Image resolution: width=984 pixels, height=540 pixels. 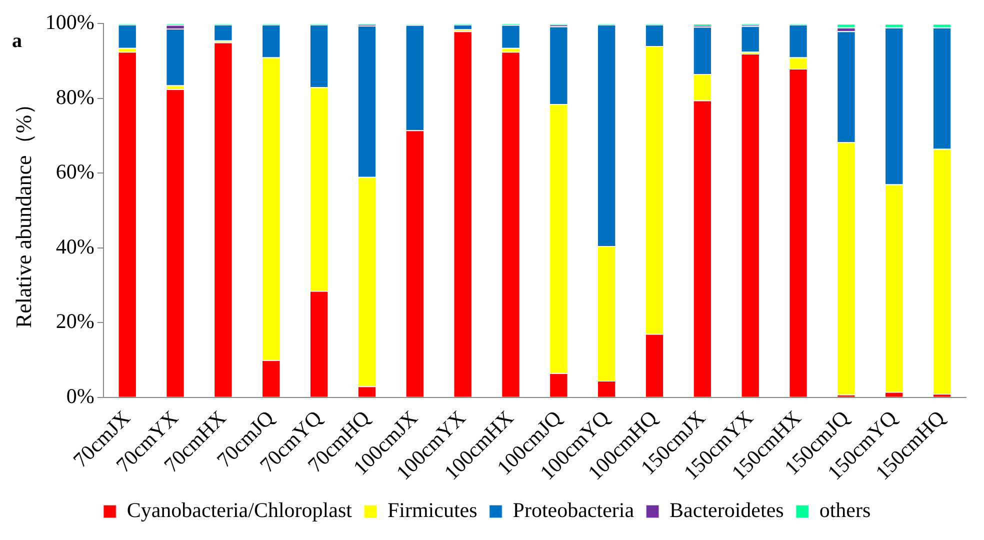 I want to click on y-tick-label: 60%, so click(x=75, y=172).